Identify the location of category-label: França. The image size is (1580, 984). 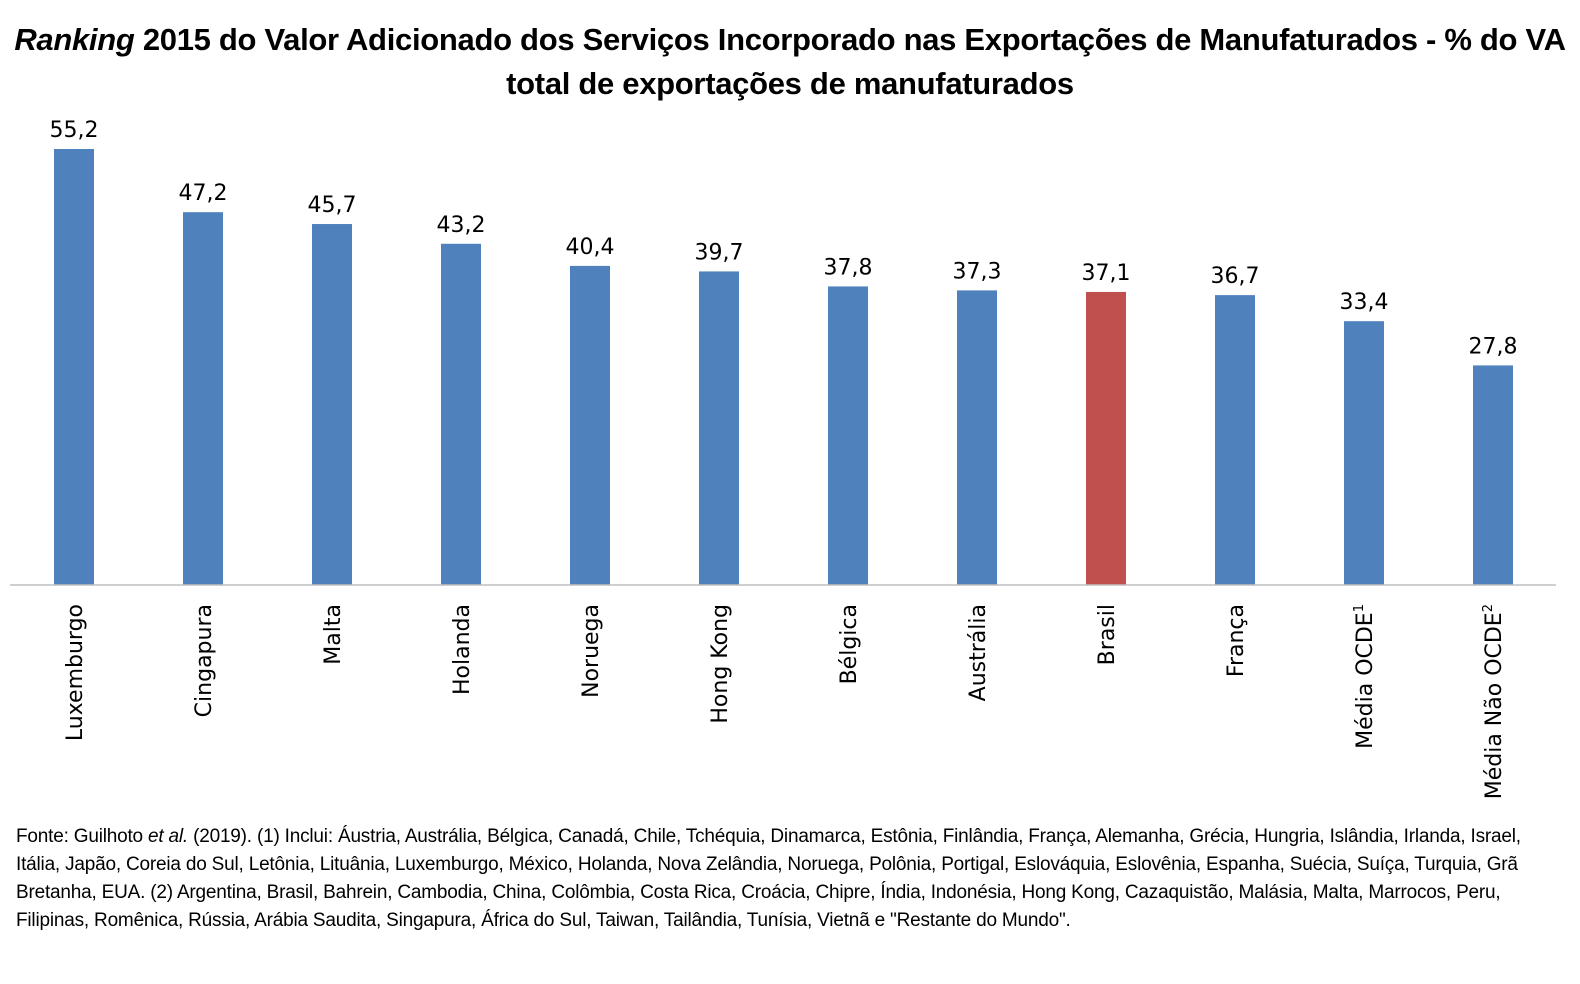
(1236, 640).